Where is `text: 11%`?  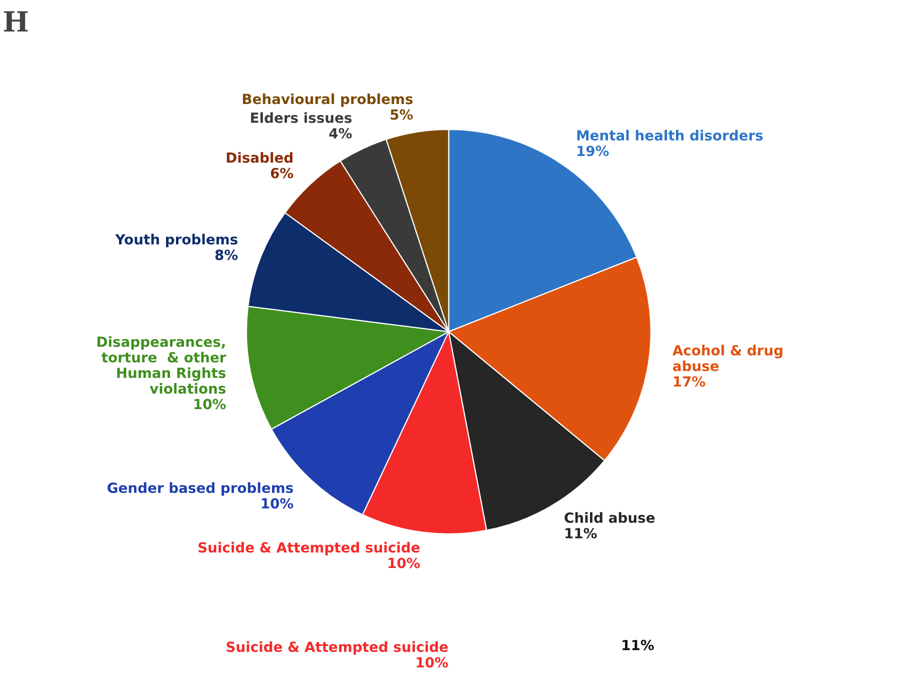
text: 11% is located at coordinates (638, 645).